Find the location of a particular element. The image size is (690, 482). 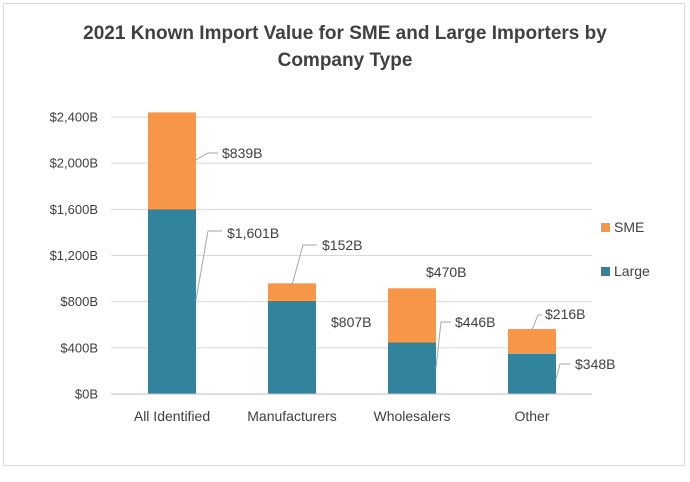

x-category-label: Manufacturers is located at coordinates (291, 416).